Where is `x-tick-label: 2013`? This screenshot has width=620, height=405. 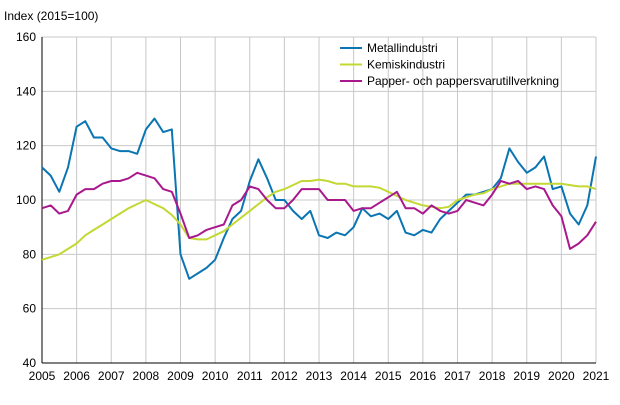
x-tick-label: 2013 is located at coordinates (319, 376).